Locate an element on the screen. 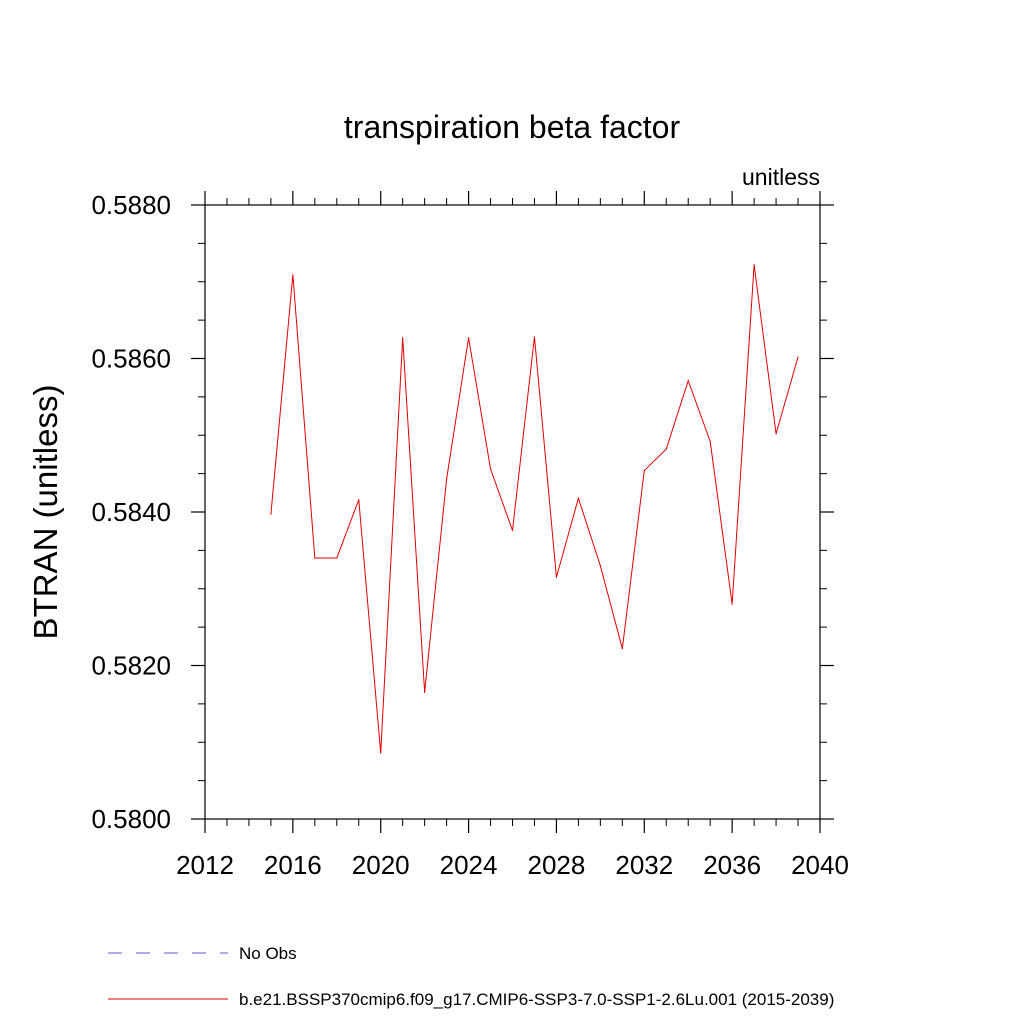 The width and height of the screenshot is (1024, 1024). units-label: unitless is located at coordinates (781, 177).